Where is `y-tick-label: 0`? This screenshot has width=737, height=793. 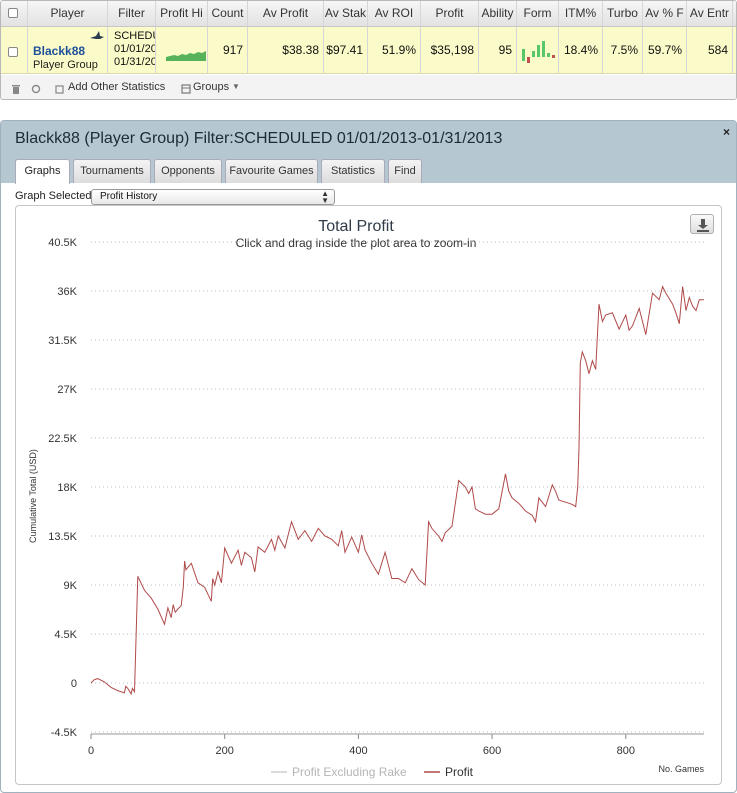 y-tick-label: 0 is located at coordinates (74, 684).